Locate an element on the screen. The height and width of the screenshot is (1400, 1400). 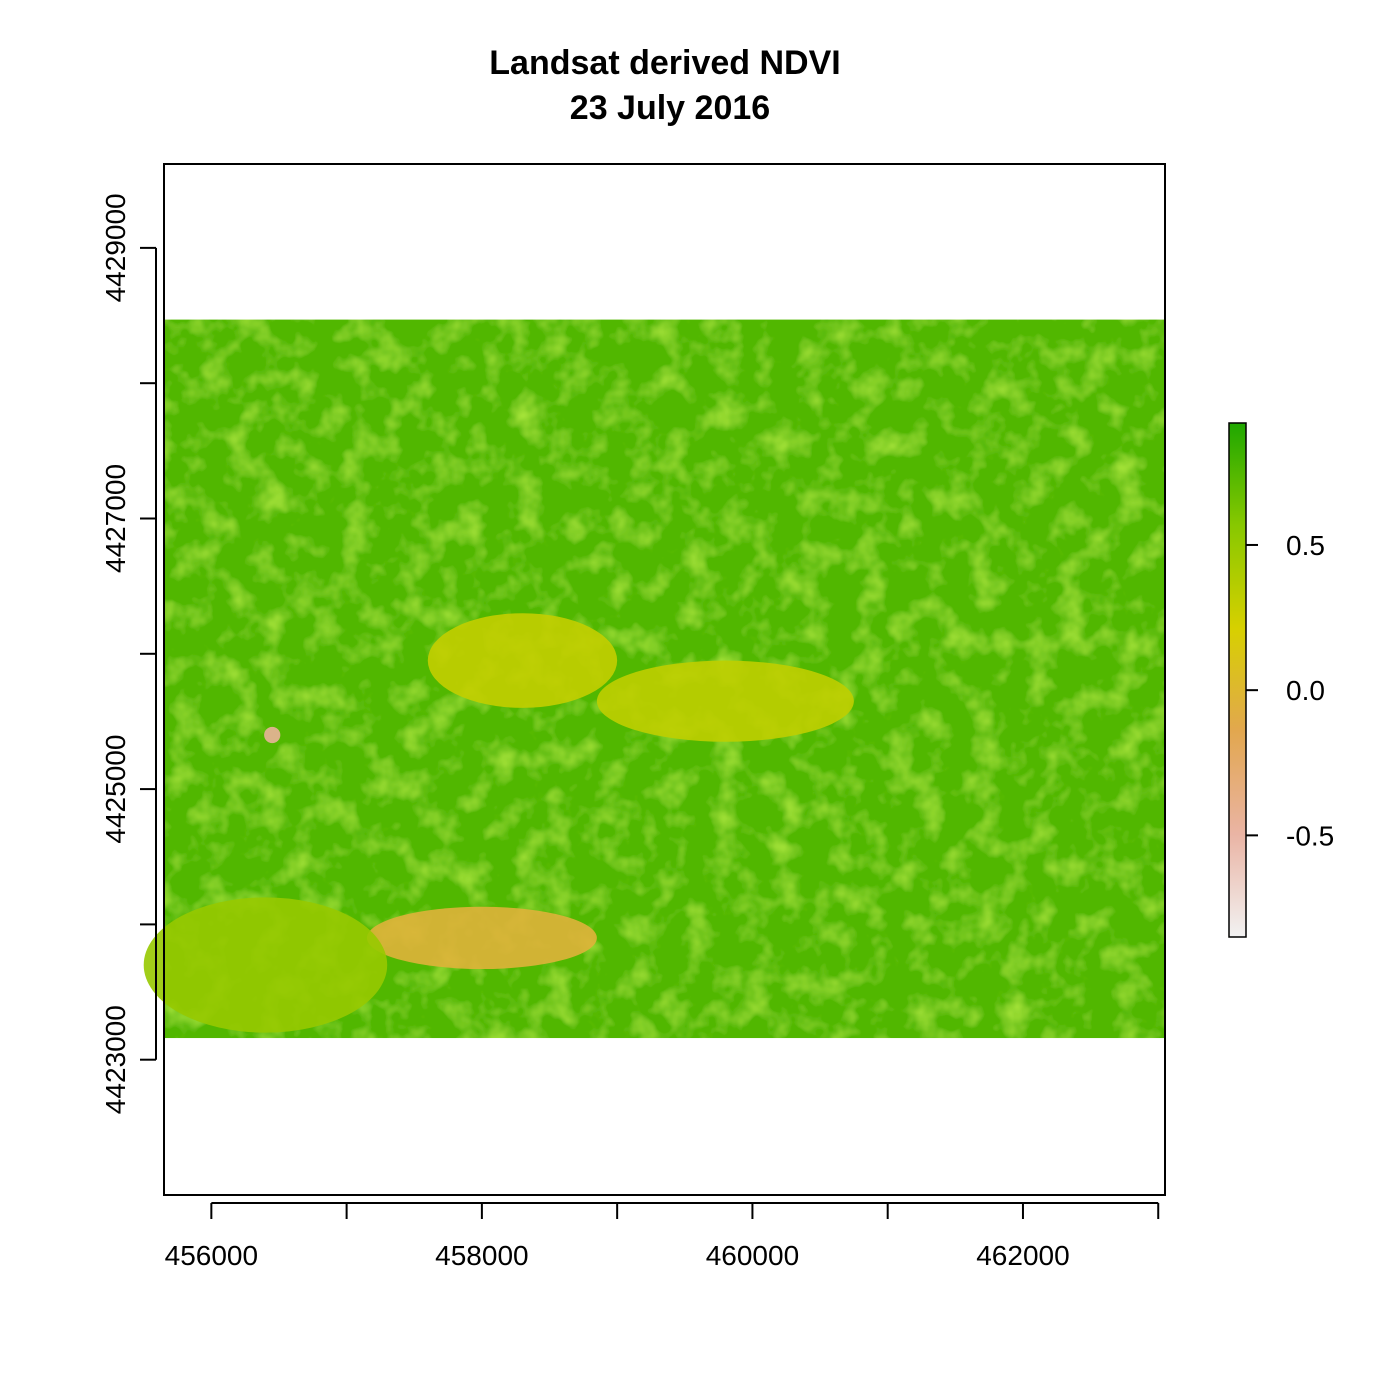
x-axis: 456000 458000 460000 462000 is located at coordinates (662, 1236).